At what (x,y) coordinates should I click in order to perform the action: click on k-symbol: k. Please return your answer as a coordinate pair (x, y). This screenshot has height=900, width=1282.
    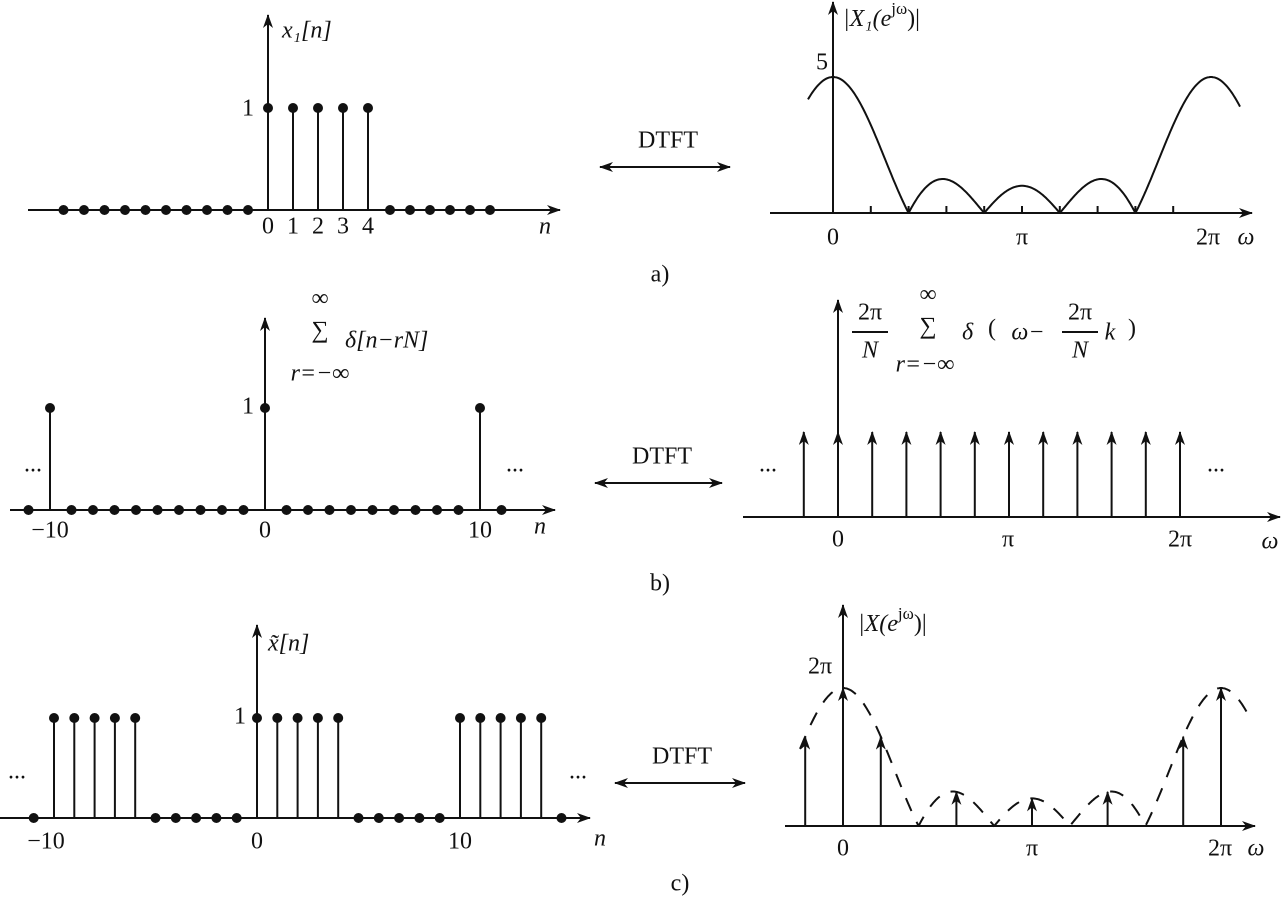
    Looking at the image, I should click on (1110, 333).